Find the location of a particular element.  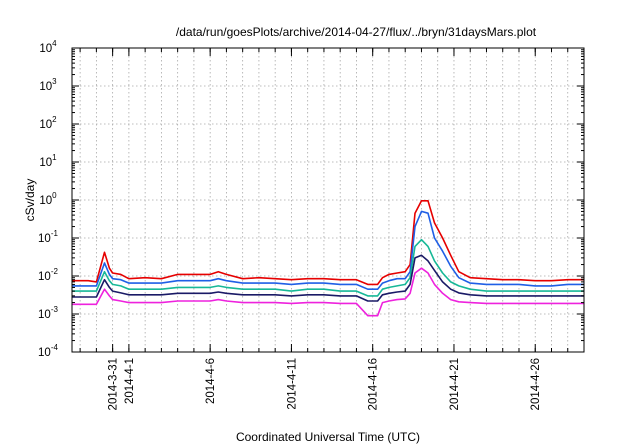

y-tick-label: 10³ is located at coordinates (48, 85).